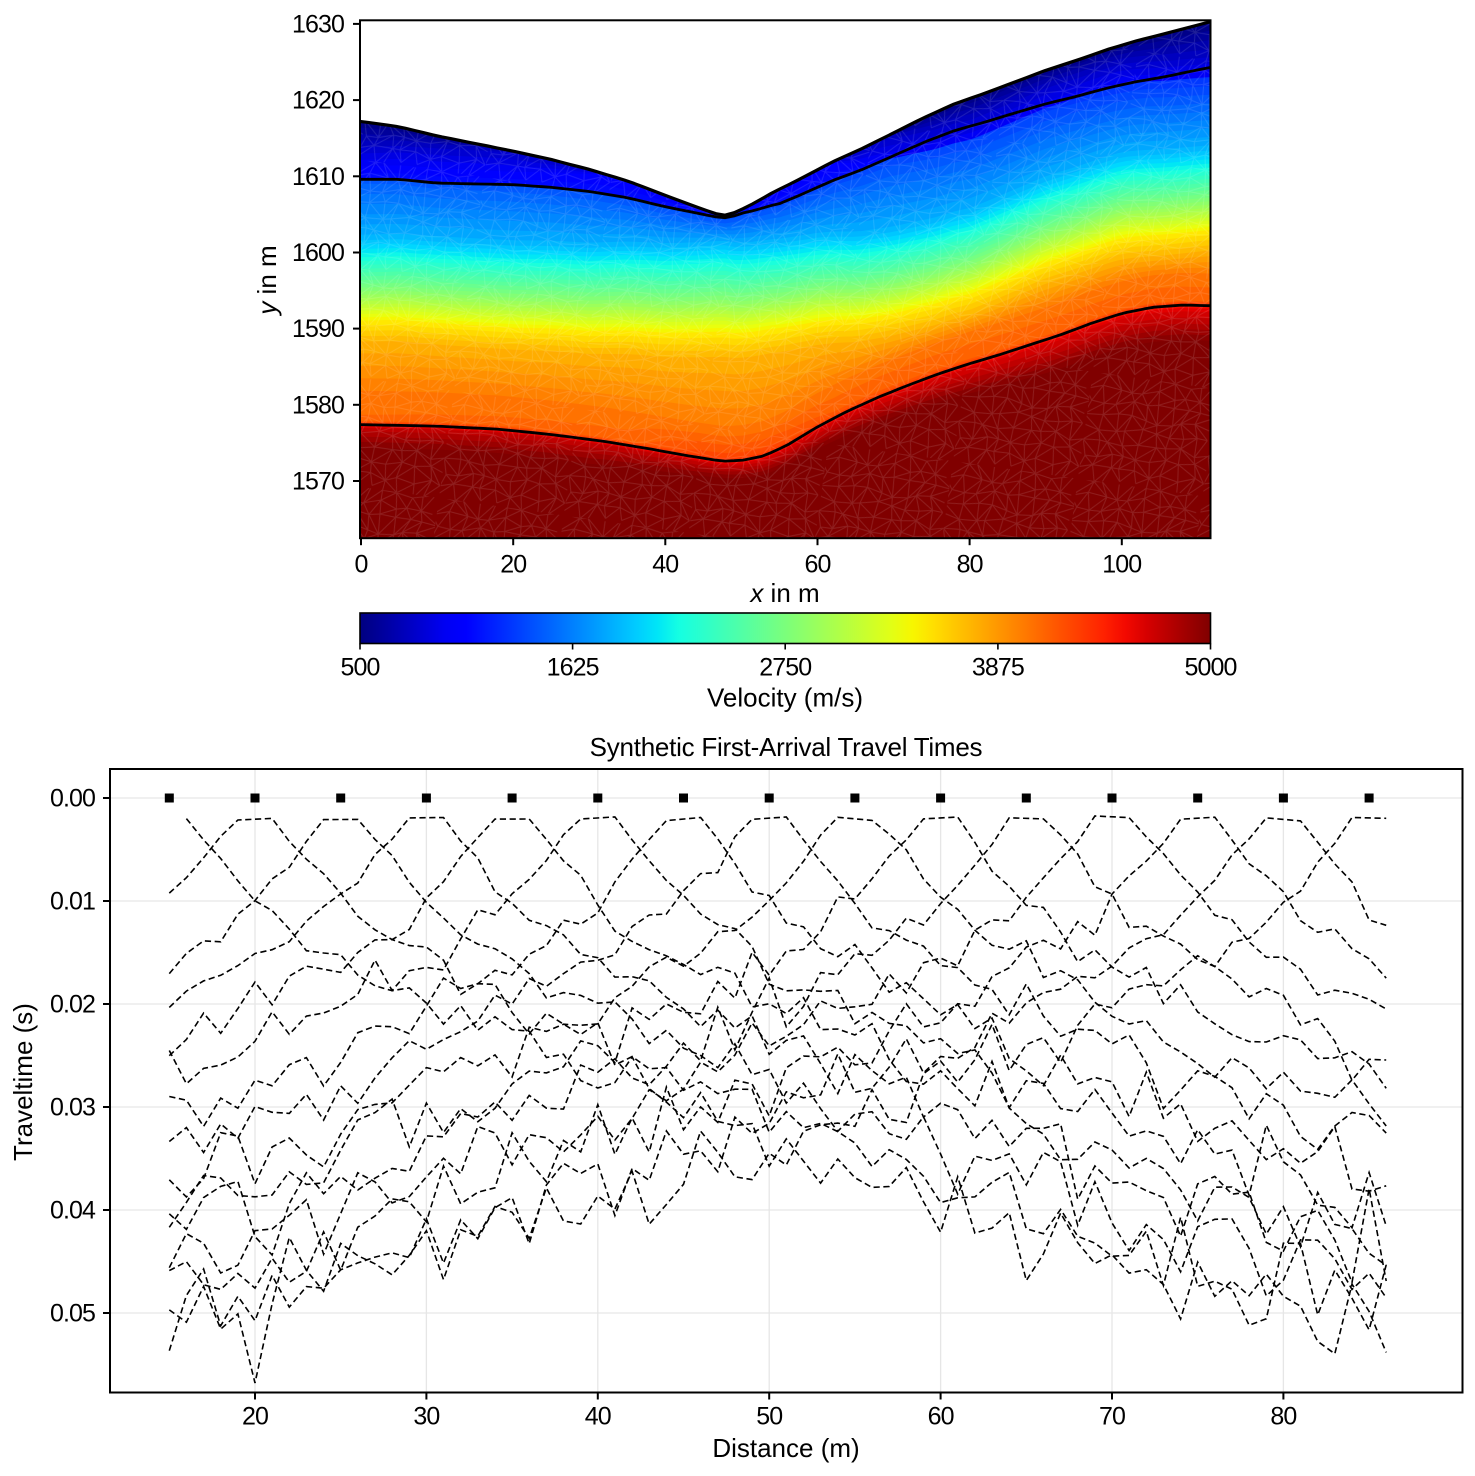  I want to click on svg-text: 100, so click(1121, 565).